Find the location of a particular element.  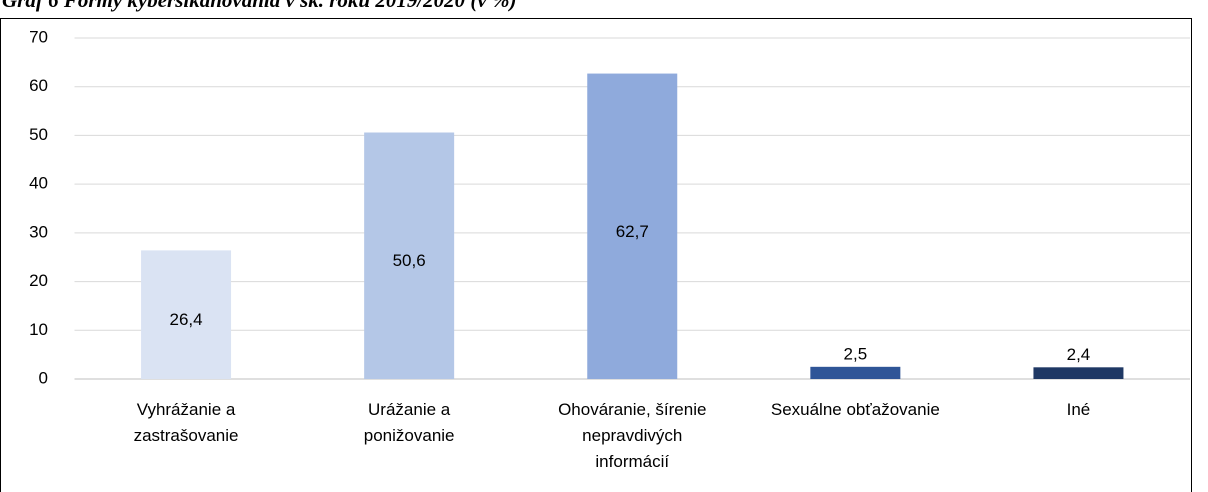

x-tick-label-line: Vyhrážanie a is located at coordinates (186, 409).